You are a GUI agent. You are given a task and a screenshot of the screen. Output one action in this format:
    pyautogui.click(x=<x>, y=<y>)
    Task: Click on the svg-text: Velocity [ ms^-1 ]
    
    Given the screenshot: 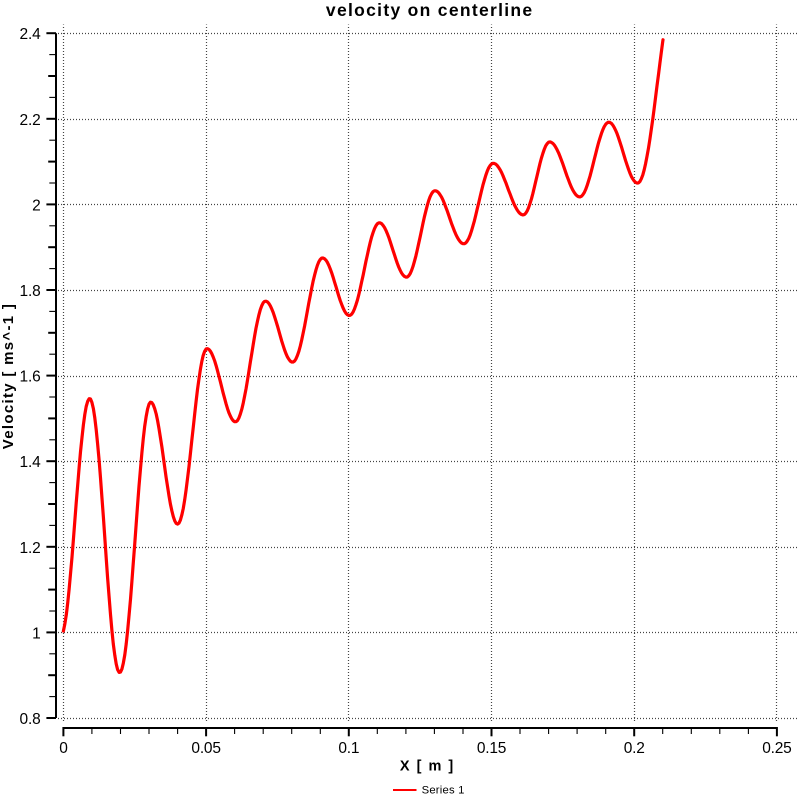 What is the action you would take?
    pyautogui.click(x=8, y=376)
    